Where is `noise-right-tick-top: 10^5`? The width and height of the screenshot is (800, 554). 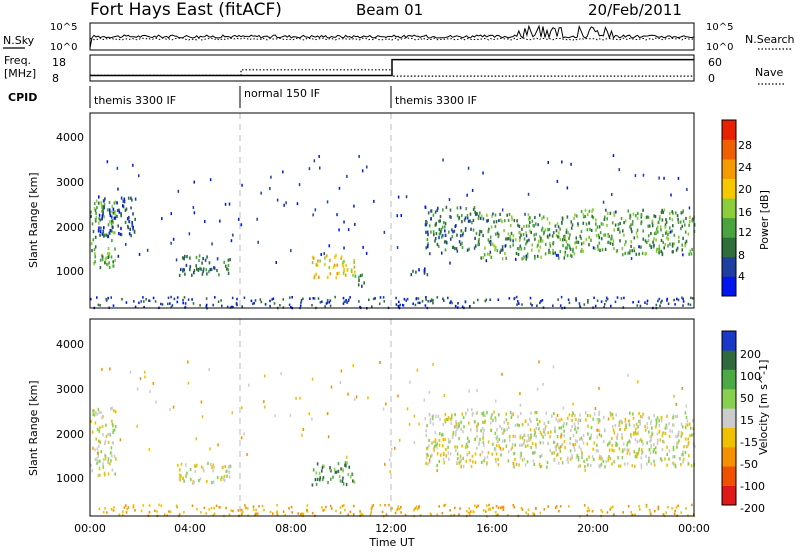 noise-right-tick-top: 10^5 is located at coordinates (719, 27).